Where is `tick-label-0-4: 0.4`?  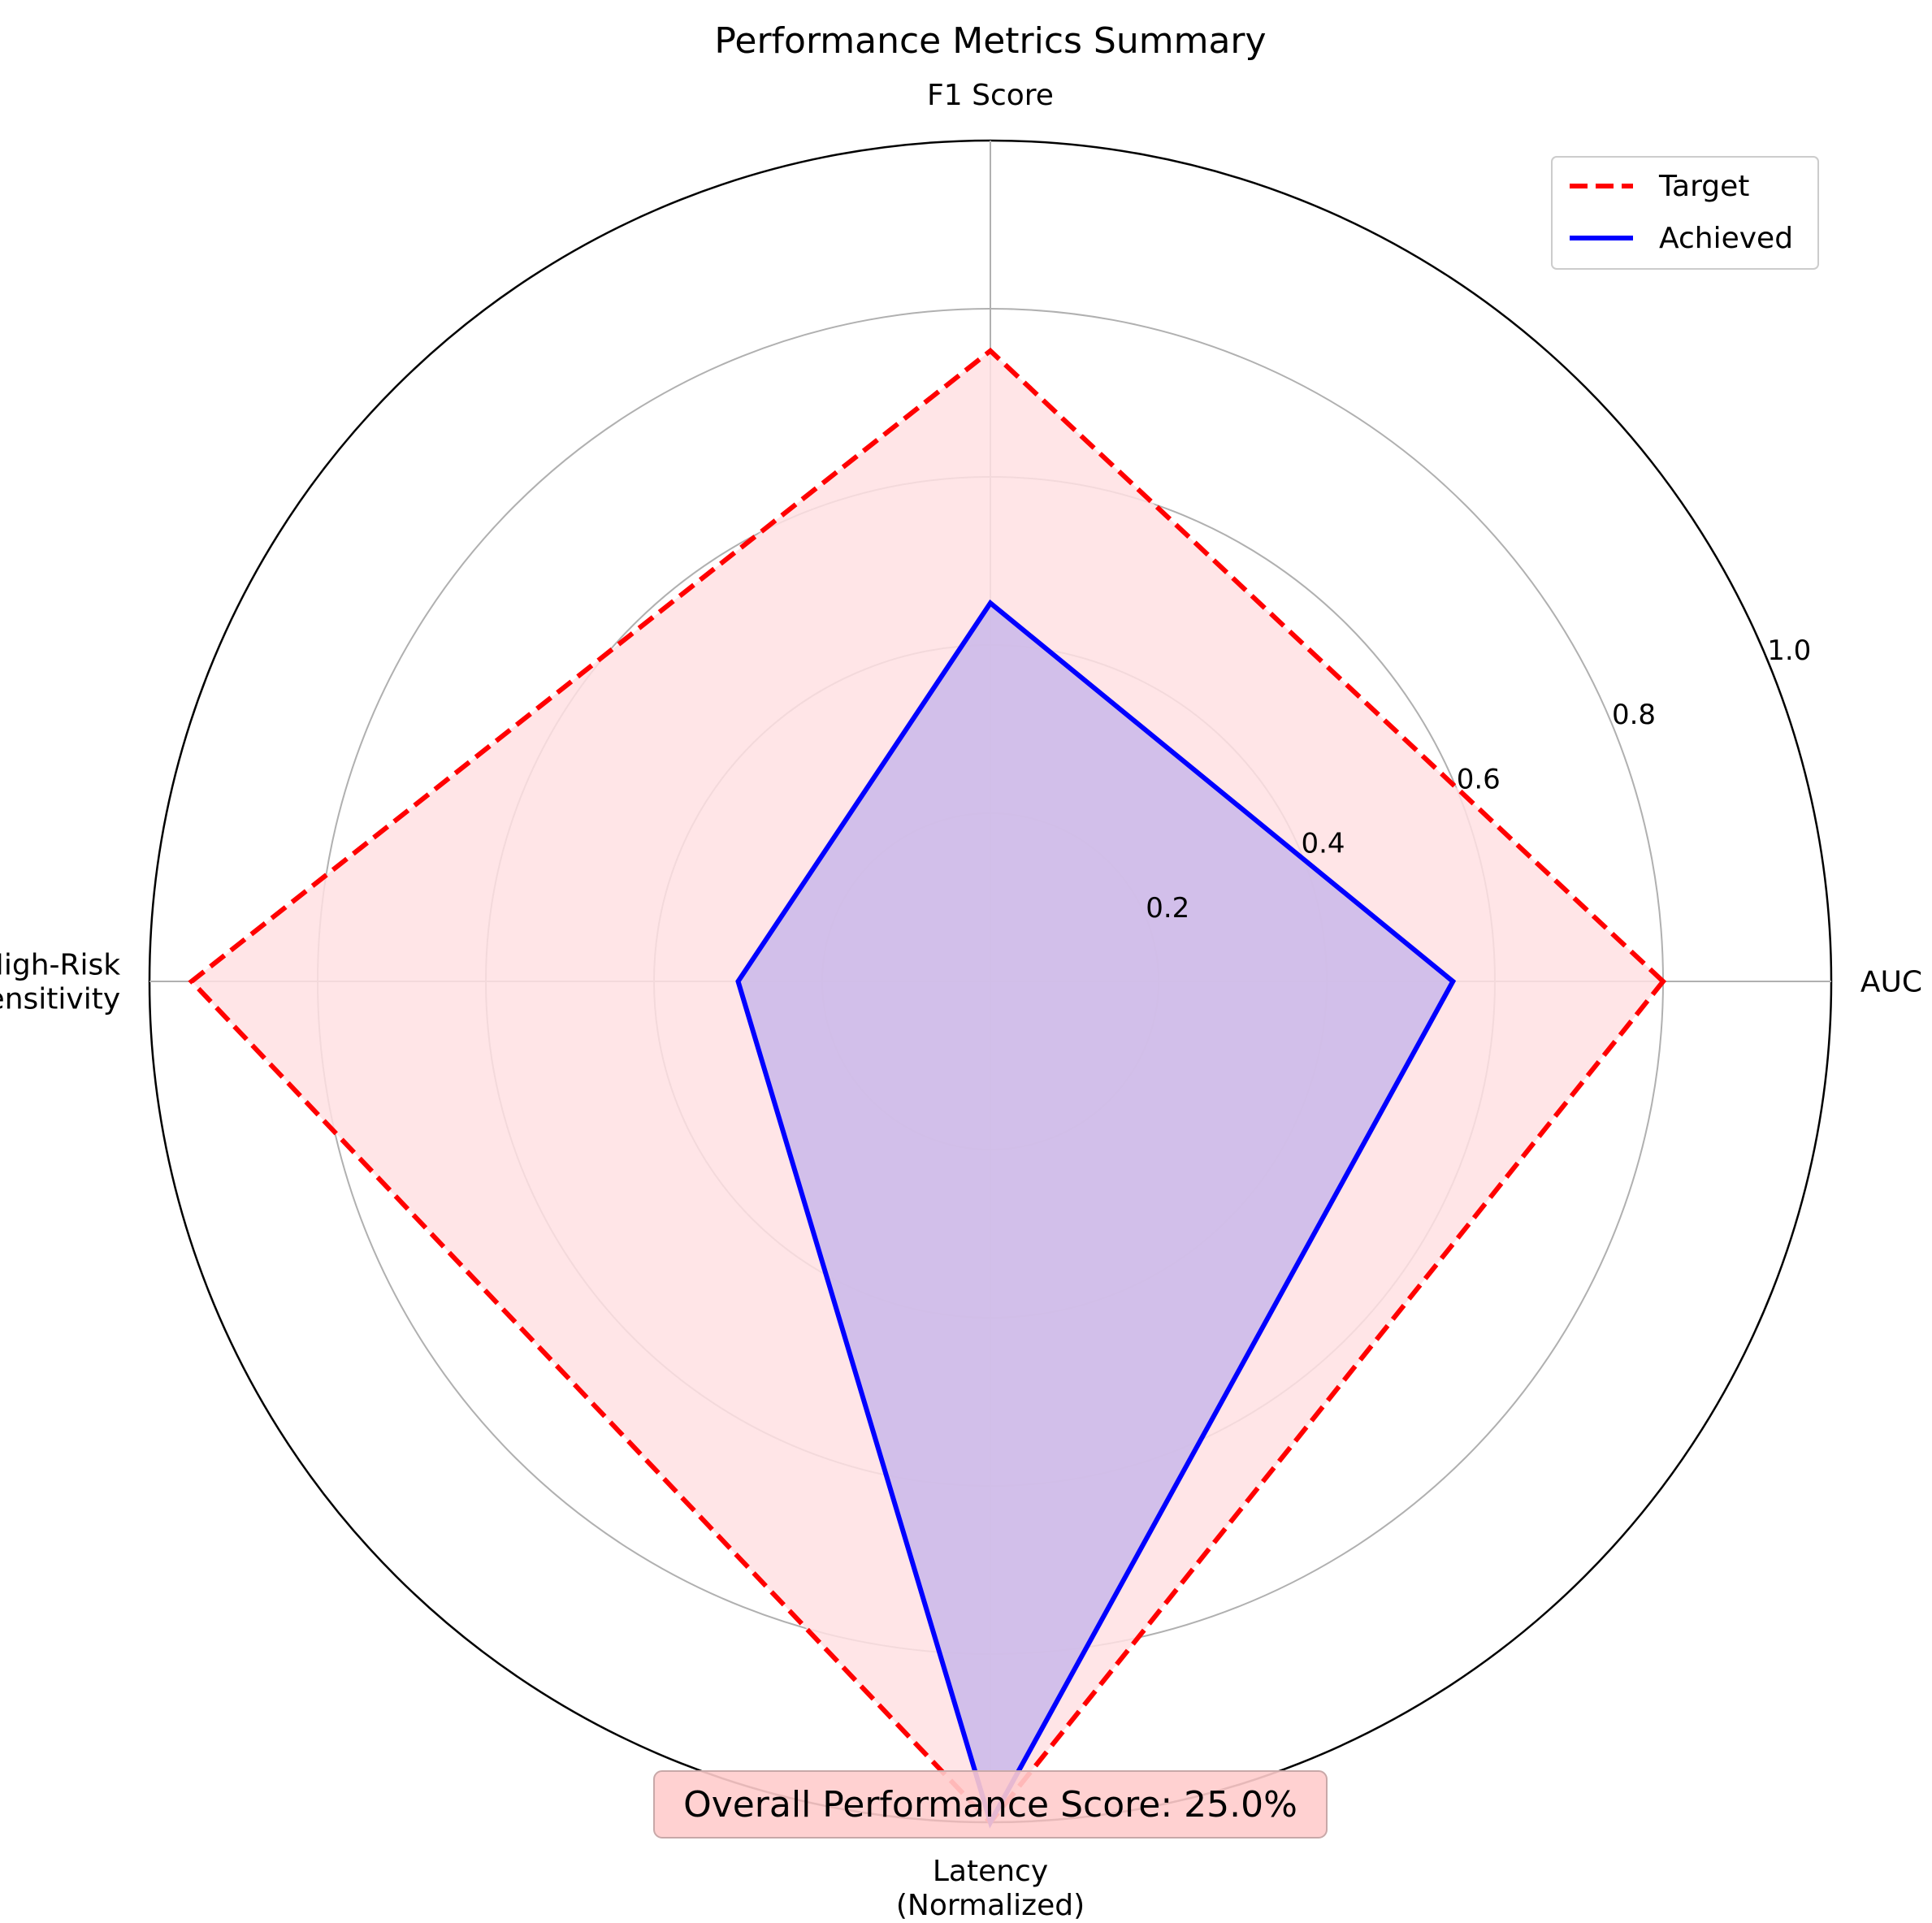
tick-label-0-4: 0.4 is located at coordinates (1323, 844).